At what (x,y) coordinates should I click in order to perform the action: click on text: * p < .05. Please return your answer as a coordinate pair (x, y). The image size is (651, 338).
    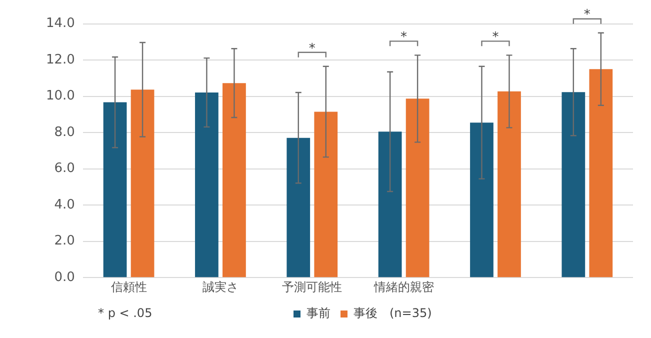
    Looking at the image, I should click on (125, 313).